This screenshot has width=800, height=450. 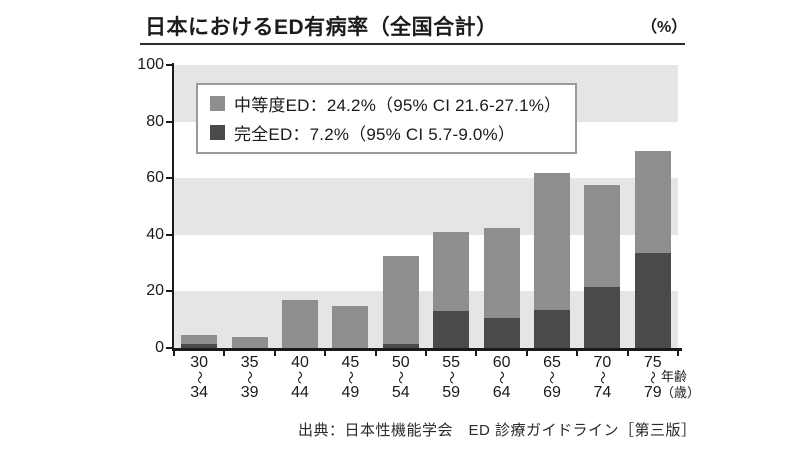 What do you see at coordinates (159, 347) in the screenshot?
I see `y-axis-tick-label: 0` at bounding box center [159, 347].